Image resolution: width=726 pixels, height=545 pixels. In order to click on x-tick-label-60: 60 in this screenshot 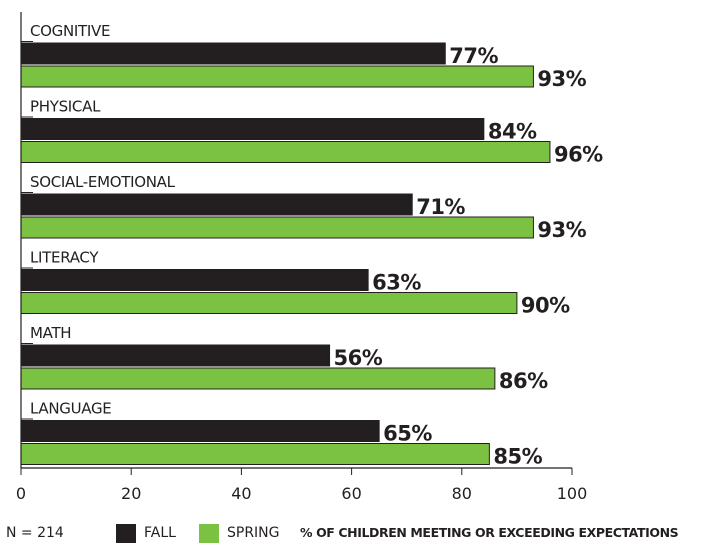, I will do `click(351, 493)`.